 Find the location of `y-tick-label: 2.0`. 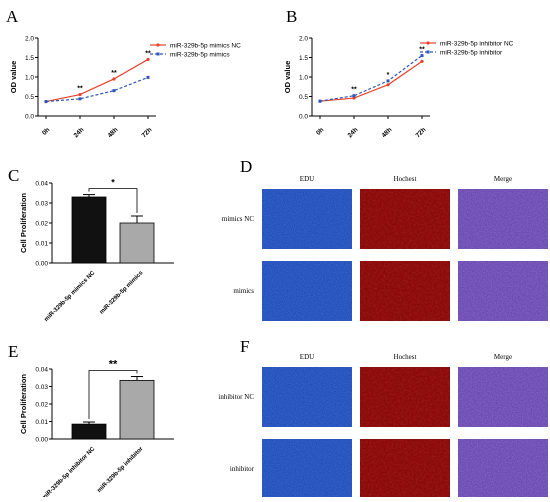

y-tick-label: 2.0 is located at coordinates (303, 39).